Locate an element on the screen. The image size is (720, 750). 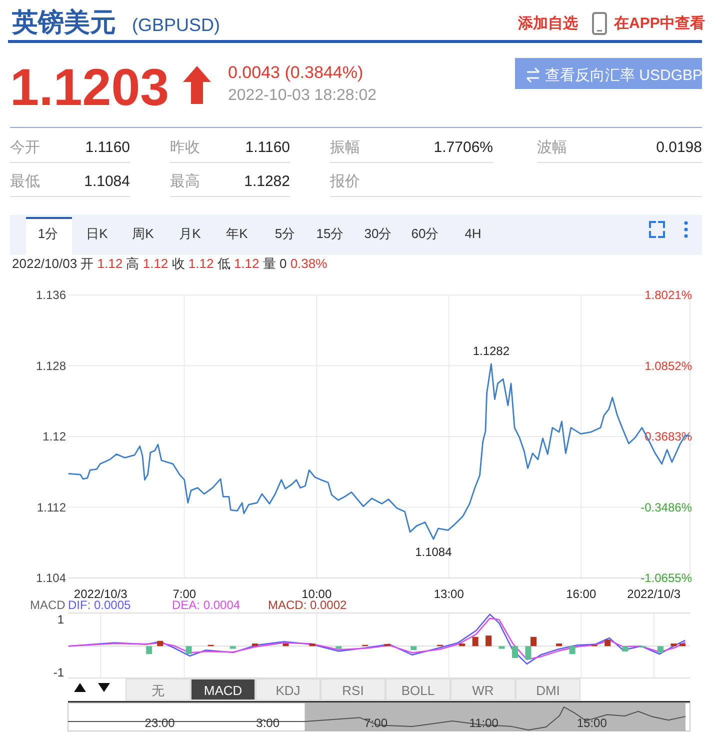
text: 30分 is located at coordinates (378, 233).